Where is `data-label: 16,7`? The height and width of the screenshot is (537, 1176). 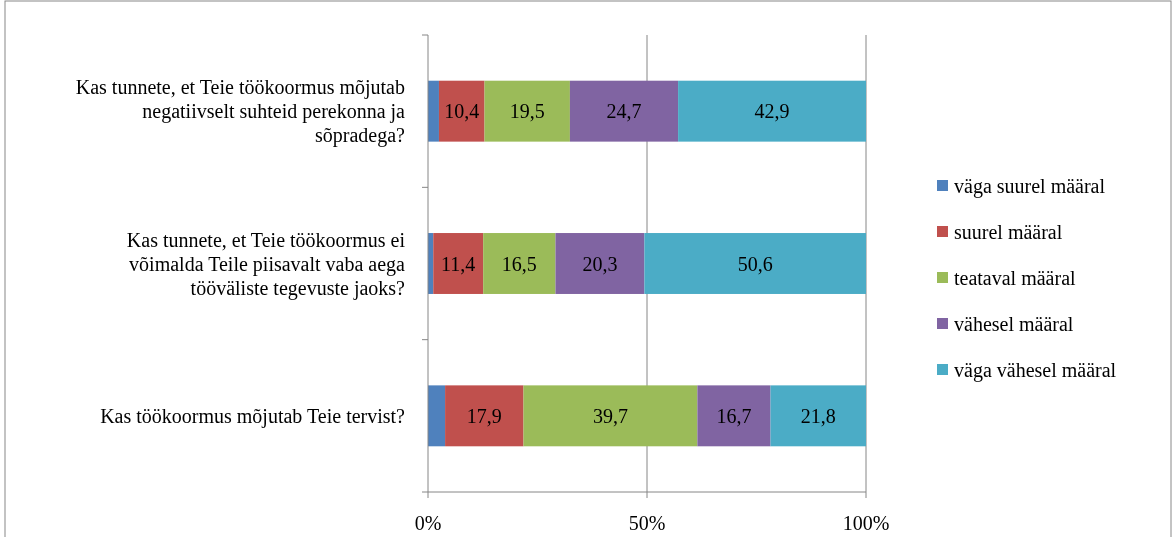
data-label: 16,7 is located at coordinates (734, 415).